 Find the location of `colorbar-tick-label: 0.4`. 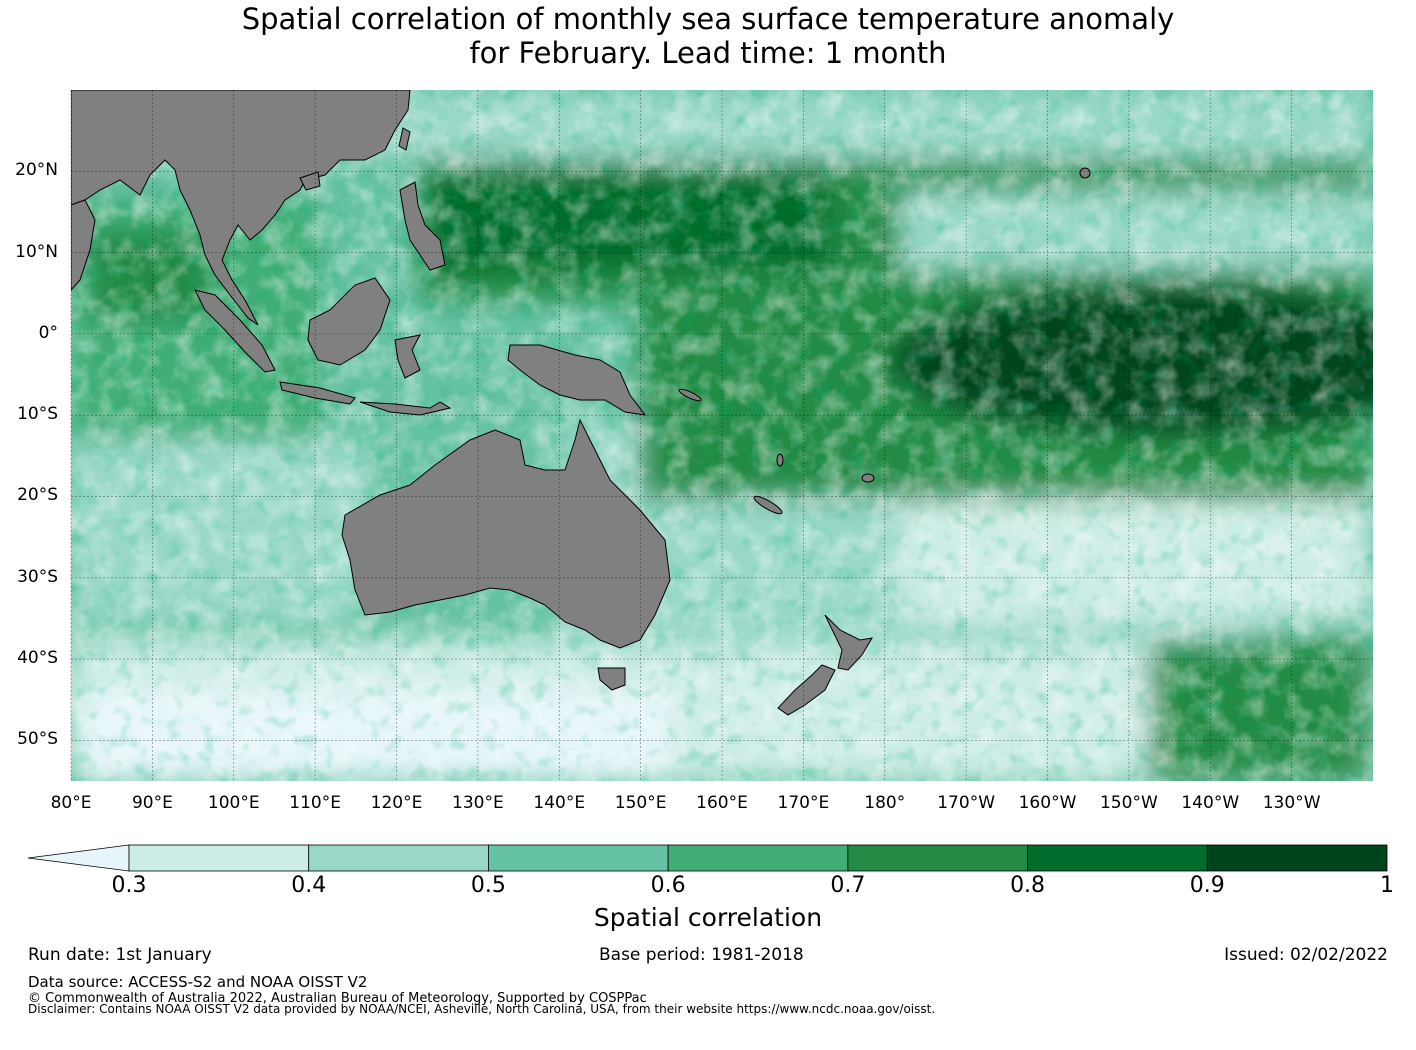

colorbar-tick-label: 0.4 is located at coordinates (309, 885).